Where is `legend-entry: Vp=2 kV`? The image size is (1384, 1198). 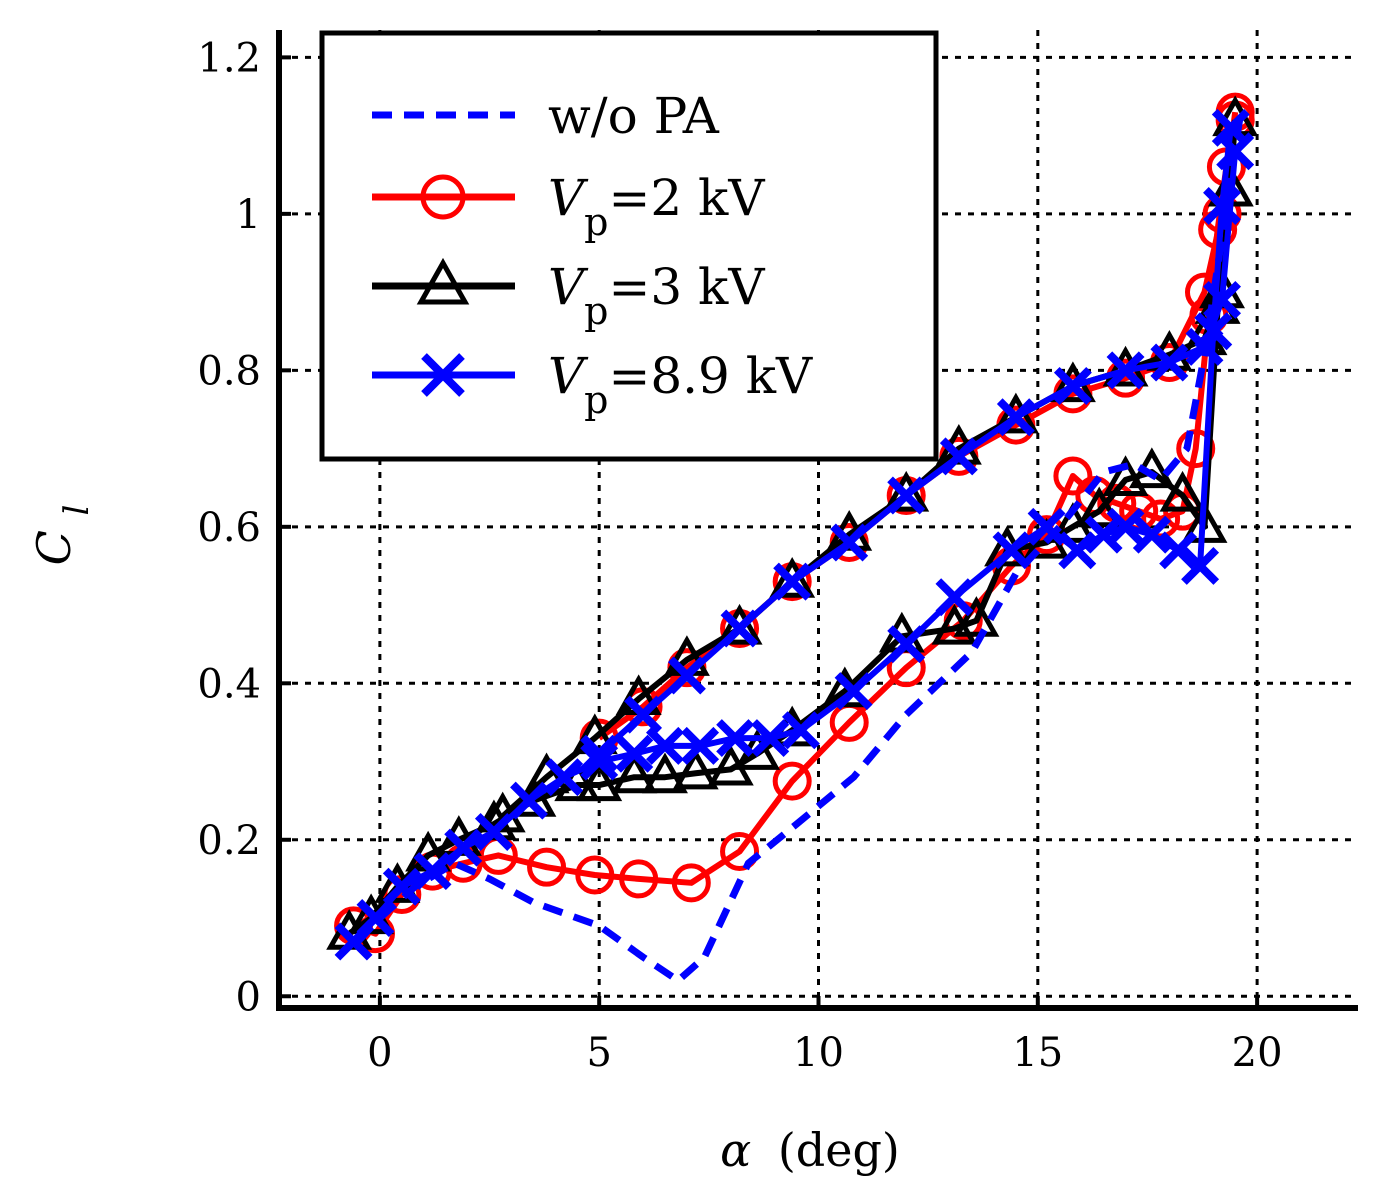
legend-entry: Vp=2 kV is located at coordinates (568, 206).